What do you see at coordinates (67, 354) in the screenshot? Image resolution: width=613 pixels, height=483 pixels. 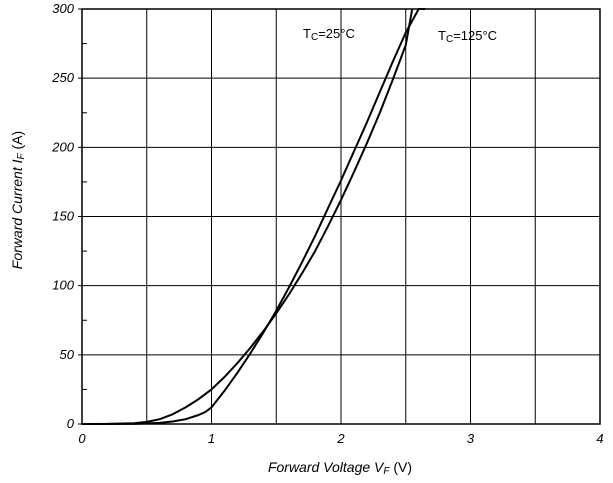 I see `y-tick-label: 50` at bounding box center [67, 354].